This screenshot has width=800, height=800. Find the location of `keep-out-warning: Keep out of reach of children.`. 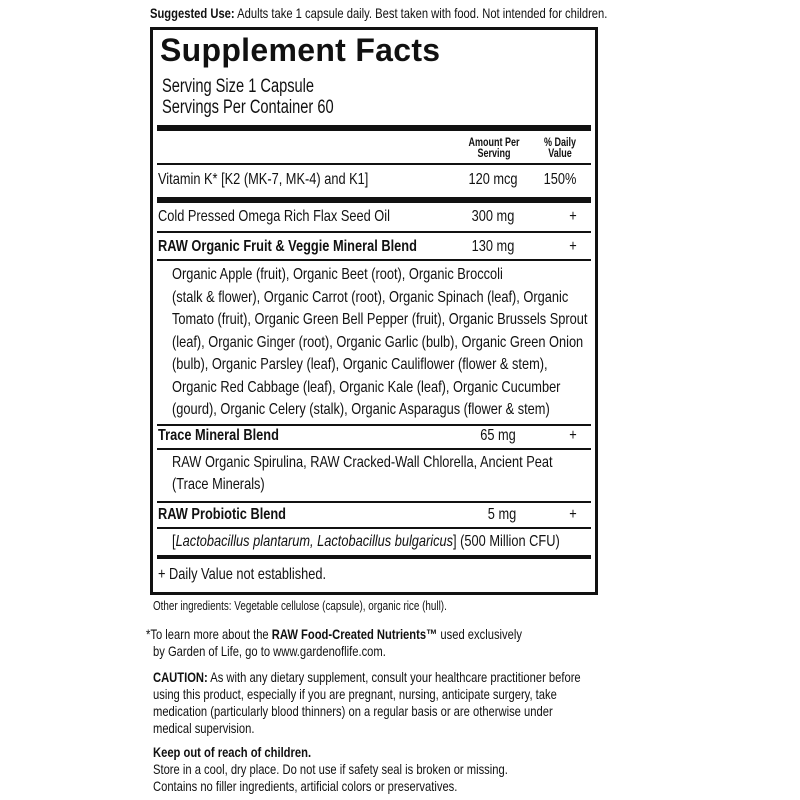

keep-out-warning: Keep out of reach of children. is located at coordinates (232, 752).